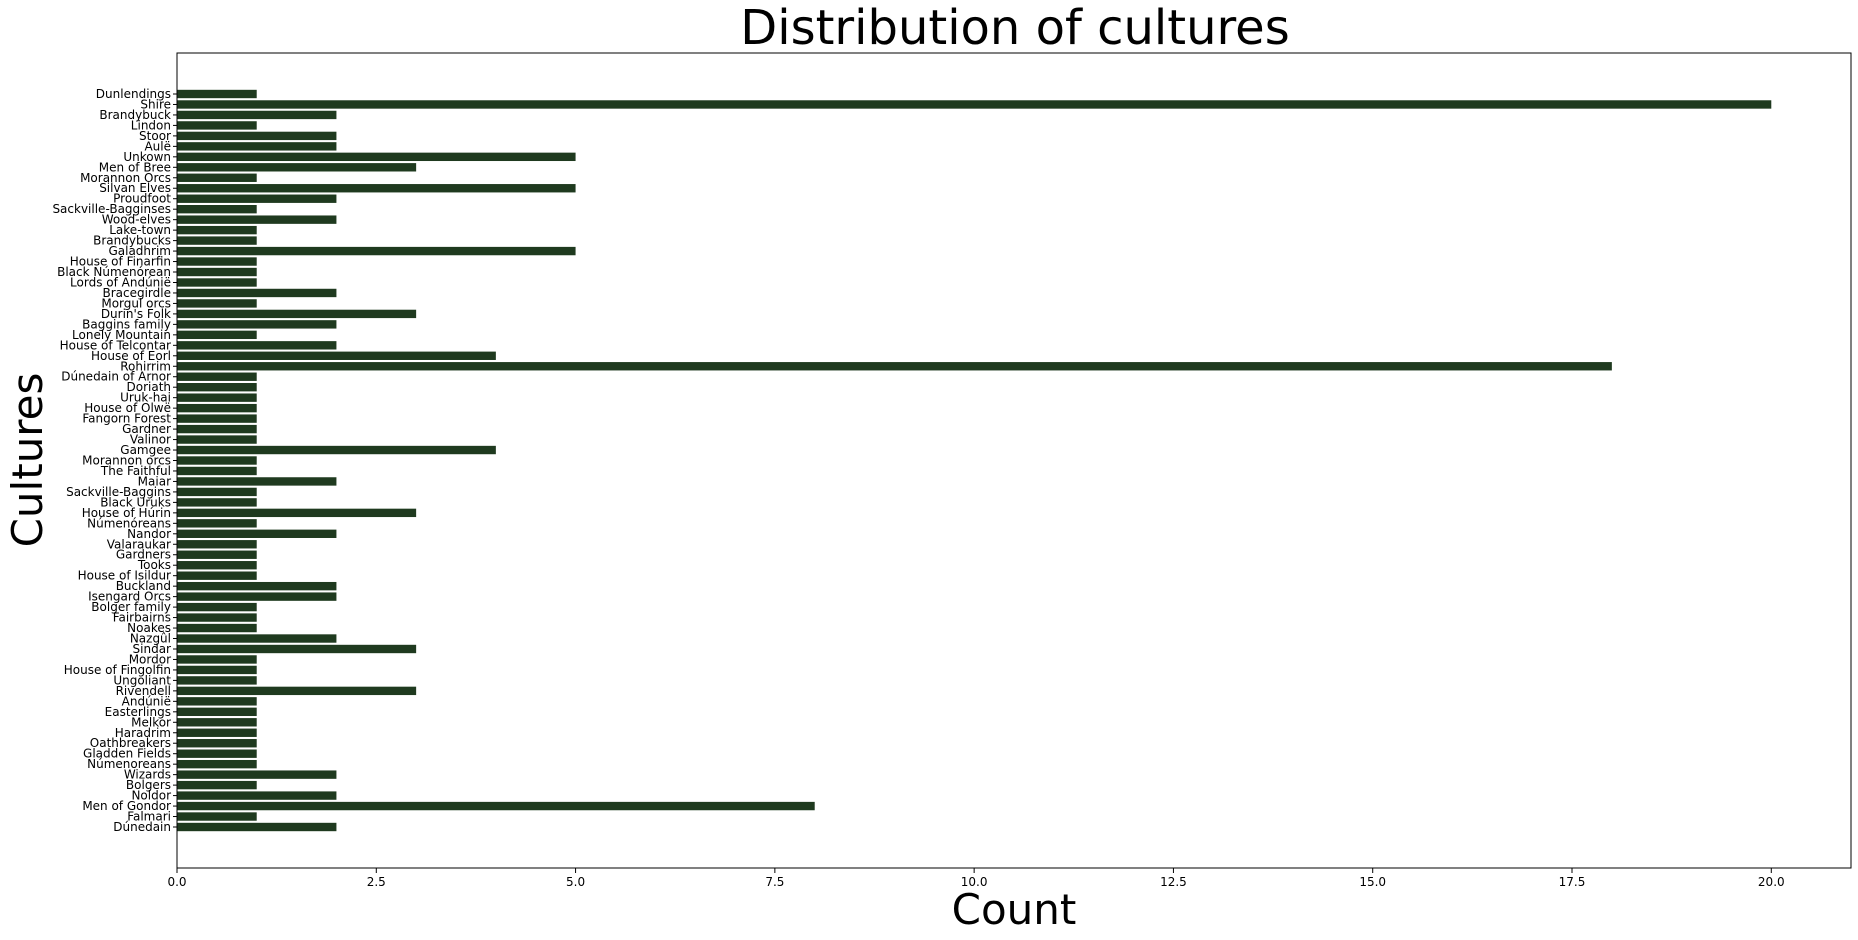 Image resolution: width=1858 pixels, height=940 pixels. What do you see at coordinates (149, 534) in the screenshot?
I see `y-tick-label: Nandor` at bounding box center [149, 534].